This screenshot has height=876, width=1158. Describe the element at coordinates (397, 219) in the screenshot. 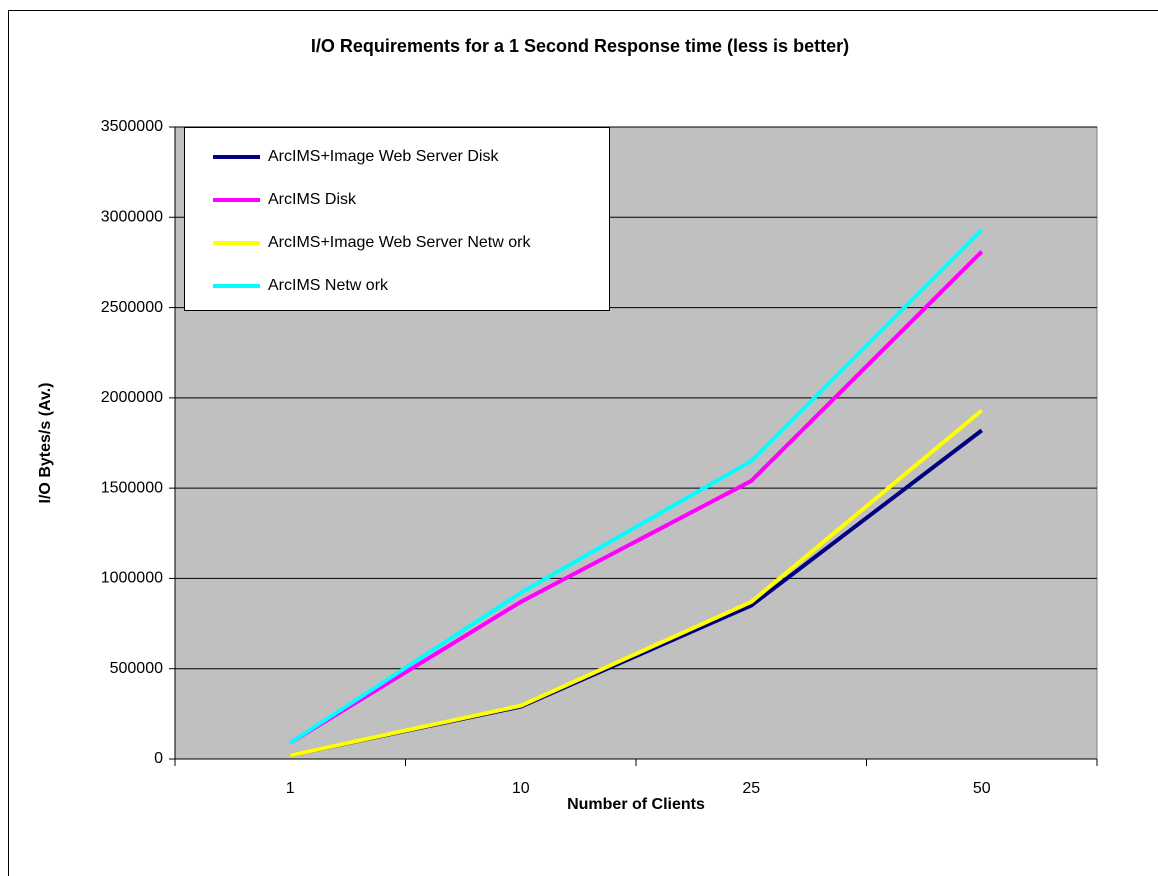

I see `legend-box` at that location.